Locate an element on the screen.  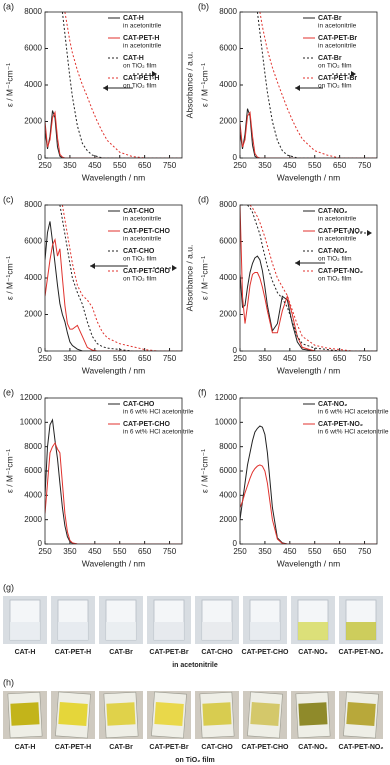
photo-label: CAT-NO₂ is located at coordinates (312, 652).